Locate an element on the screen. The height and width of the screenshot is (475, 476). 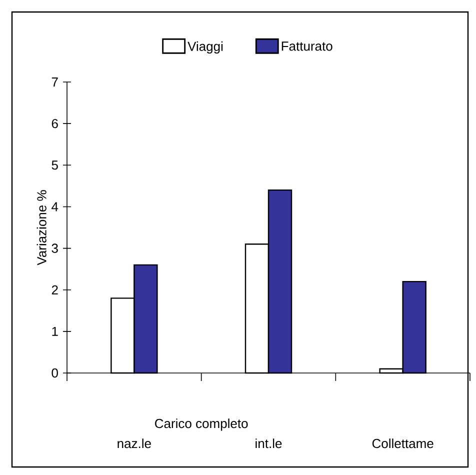
y-tick-label: 1 is located at coordinates (55, 331).